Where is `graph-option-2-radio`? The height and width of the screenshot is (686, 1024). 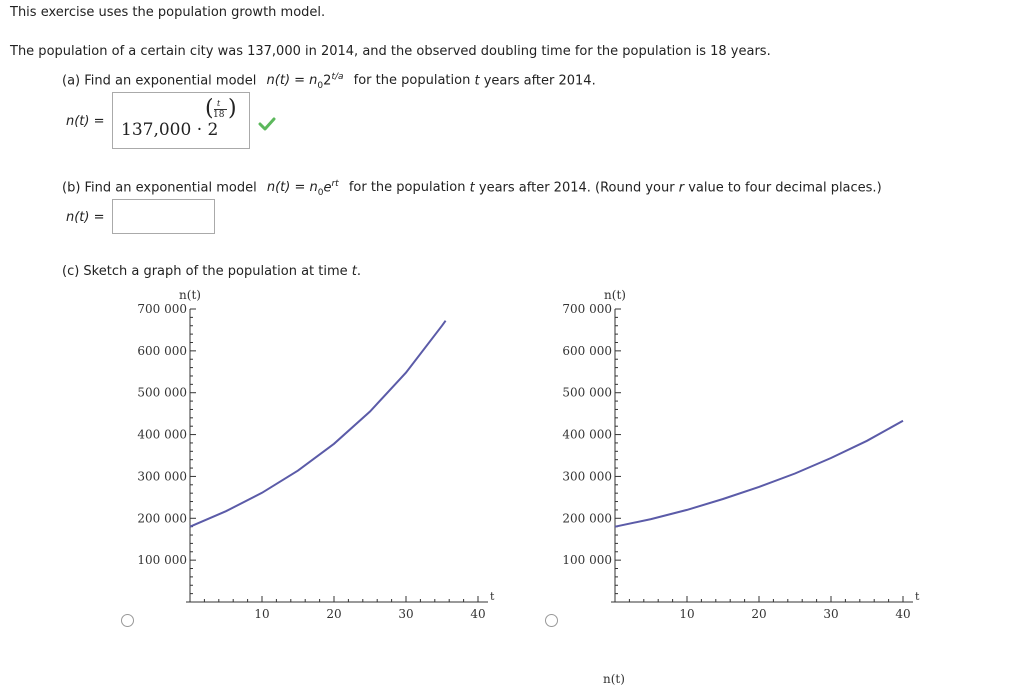 graph-option-2-radio is located at coordinates (551, 620).